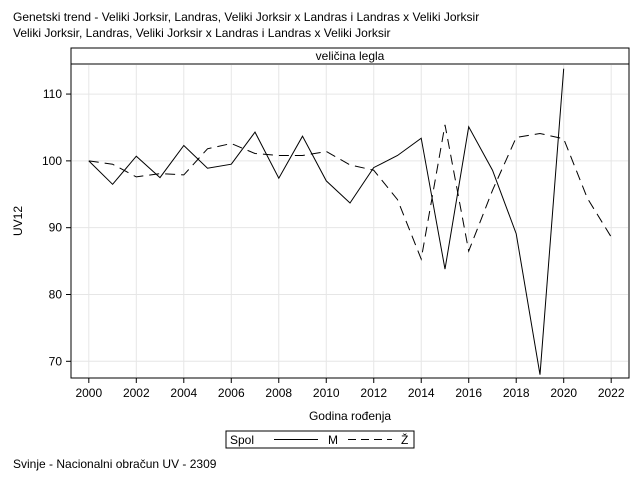 The width and height of the screenshot is (640, 480). Describe the element at coordinates (333, 440) in the screenshot. I see `legend-label-m: M` at that location.